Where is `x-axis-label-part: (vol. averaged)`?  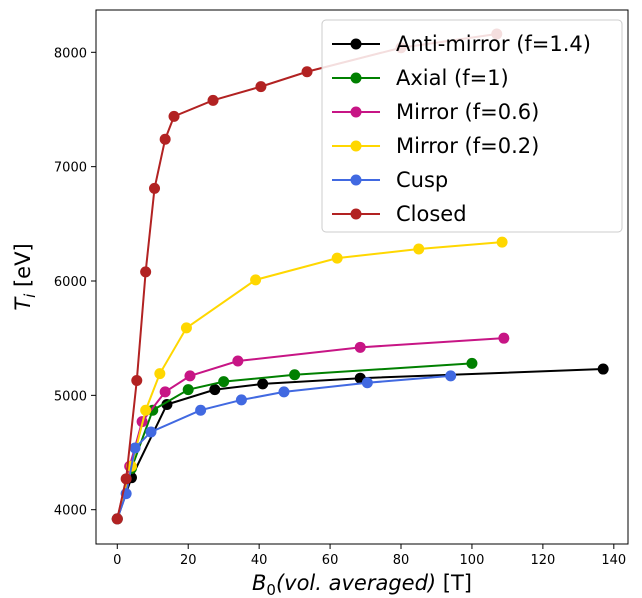
x-axis-label-part: (vol. averaged) is located at coordinates (356, 583).